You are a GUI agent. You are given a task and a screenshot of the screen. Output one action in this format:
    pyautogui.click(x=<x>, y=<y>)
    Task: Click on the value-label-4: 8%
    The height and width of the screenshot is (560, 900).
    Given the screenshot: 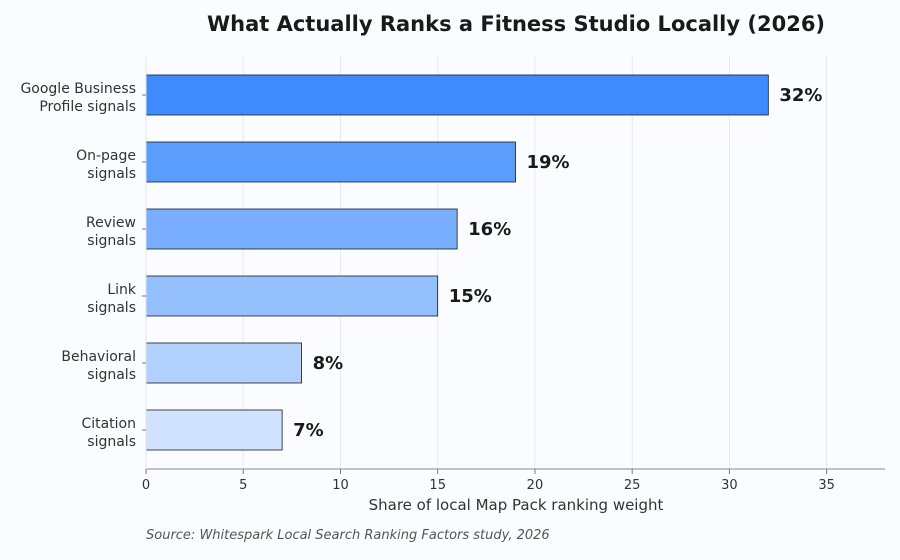 What is the action you would take?
    pyautogui.click(x=328, y=363)
    